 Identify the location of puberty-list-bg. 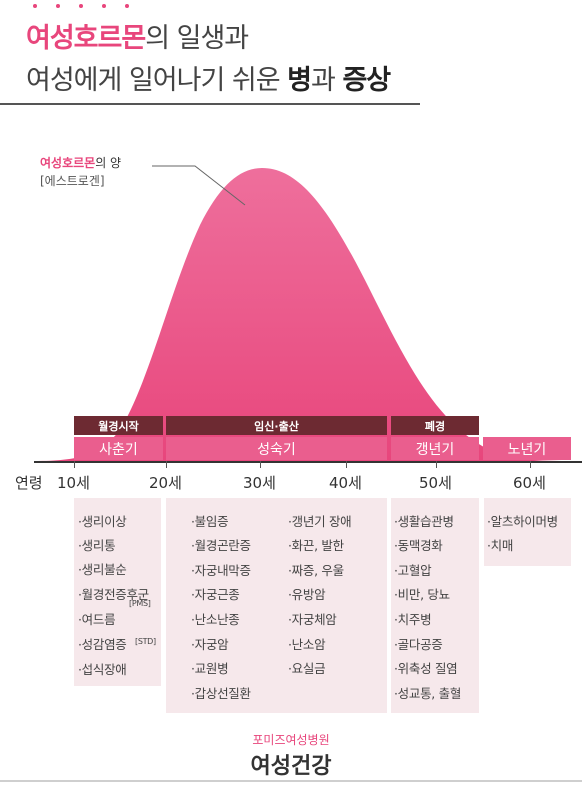
(117, 592).